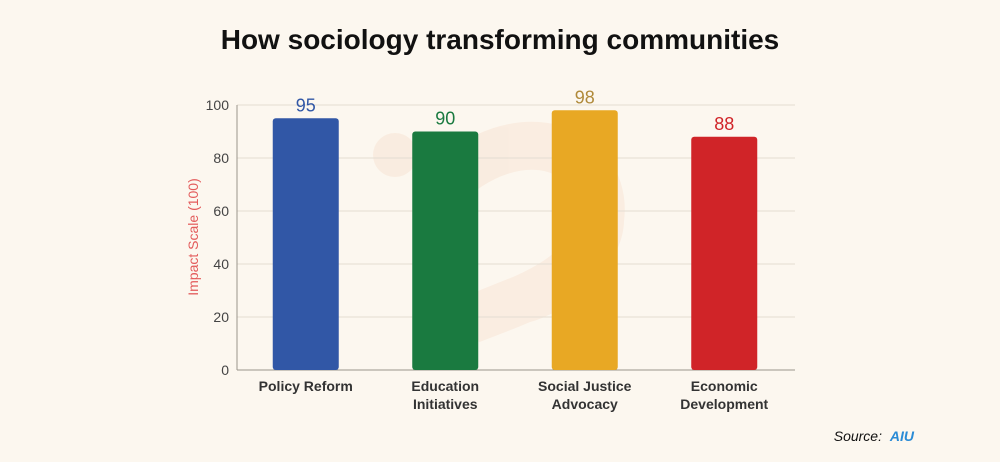 This screenshot has height=462, width=1000. What do you see at coordinates (218, 105) in the screenshot?
I see `y-tick-label: 100` at bounding box center [218, 105].